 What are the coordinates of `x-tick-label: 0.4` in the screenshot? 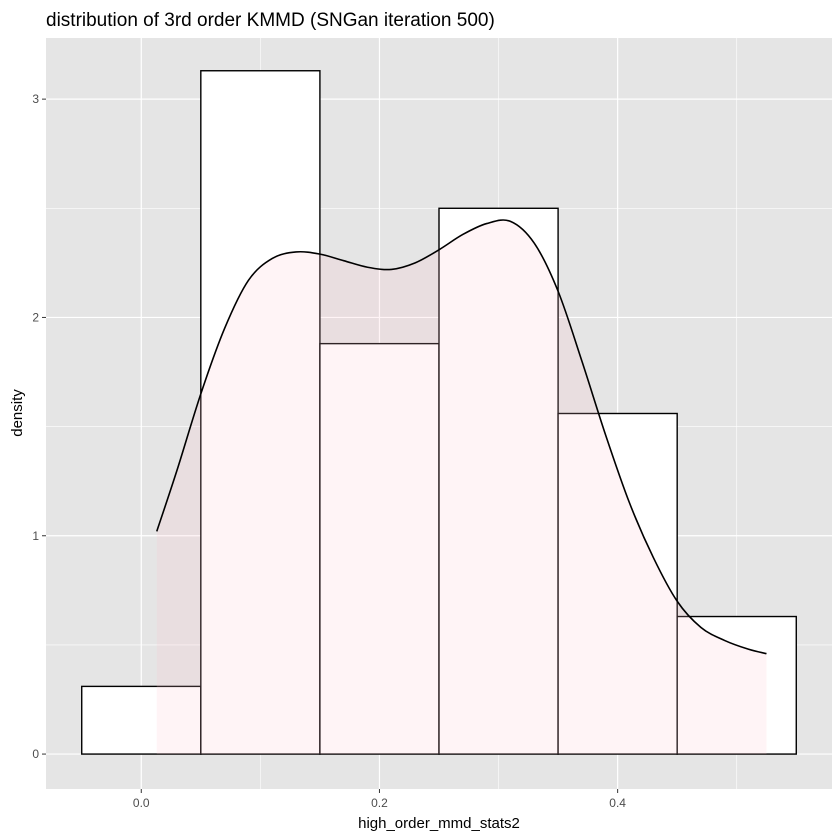 It's located at (617, 803).